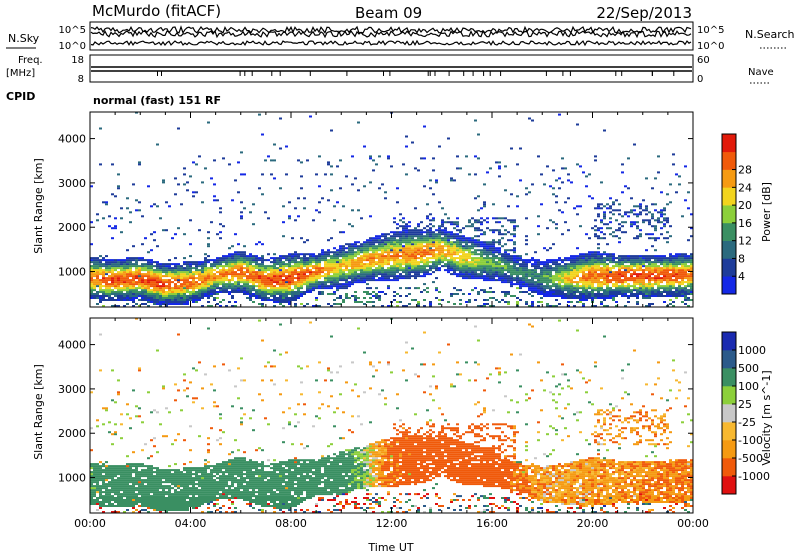 The height and width of the screenshot is (554, 800). I want to click on noise-tick-top-left: 10^5, so click(72, 30).